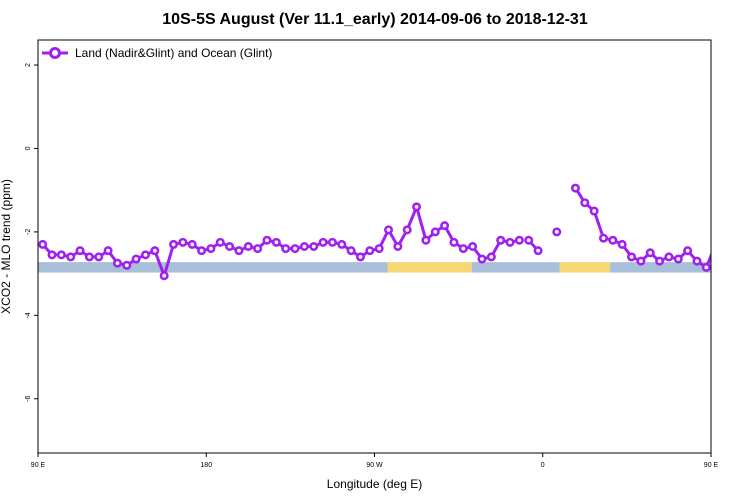  Describe the element at coordinates (543, 465) in the screenshot. I see `x-tick-label: 0` at that location.